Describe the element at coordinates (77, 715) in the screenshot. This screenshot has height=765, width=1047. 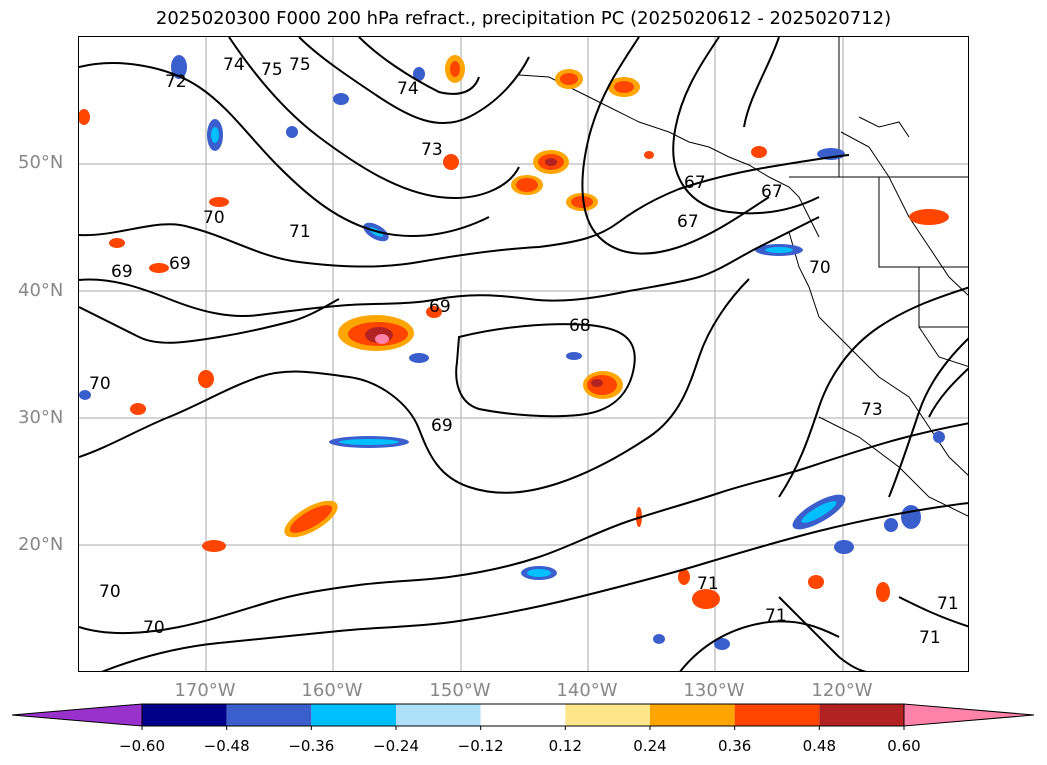
I see `colorbar-extend-min` at that location.